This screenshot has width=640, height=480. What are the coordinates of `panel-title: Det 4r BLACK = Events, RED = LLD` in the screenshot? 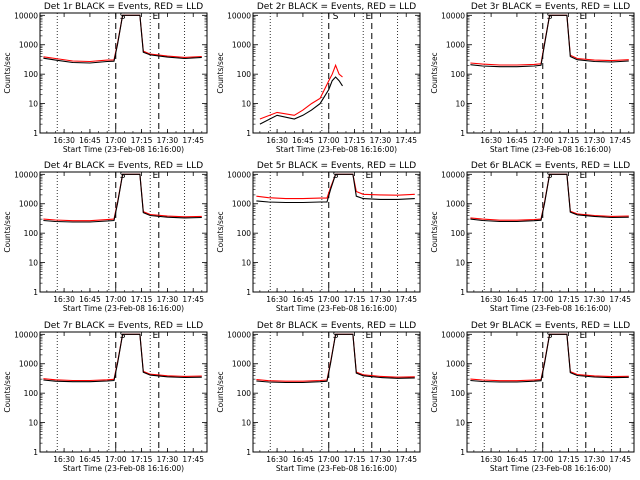 It's located at (123, 166).